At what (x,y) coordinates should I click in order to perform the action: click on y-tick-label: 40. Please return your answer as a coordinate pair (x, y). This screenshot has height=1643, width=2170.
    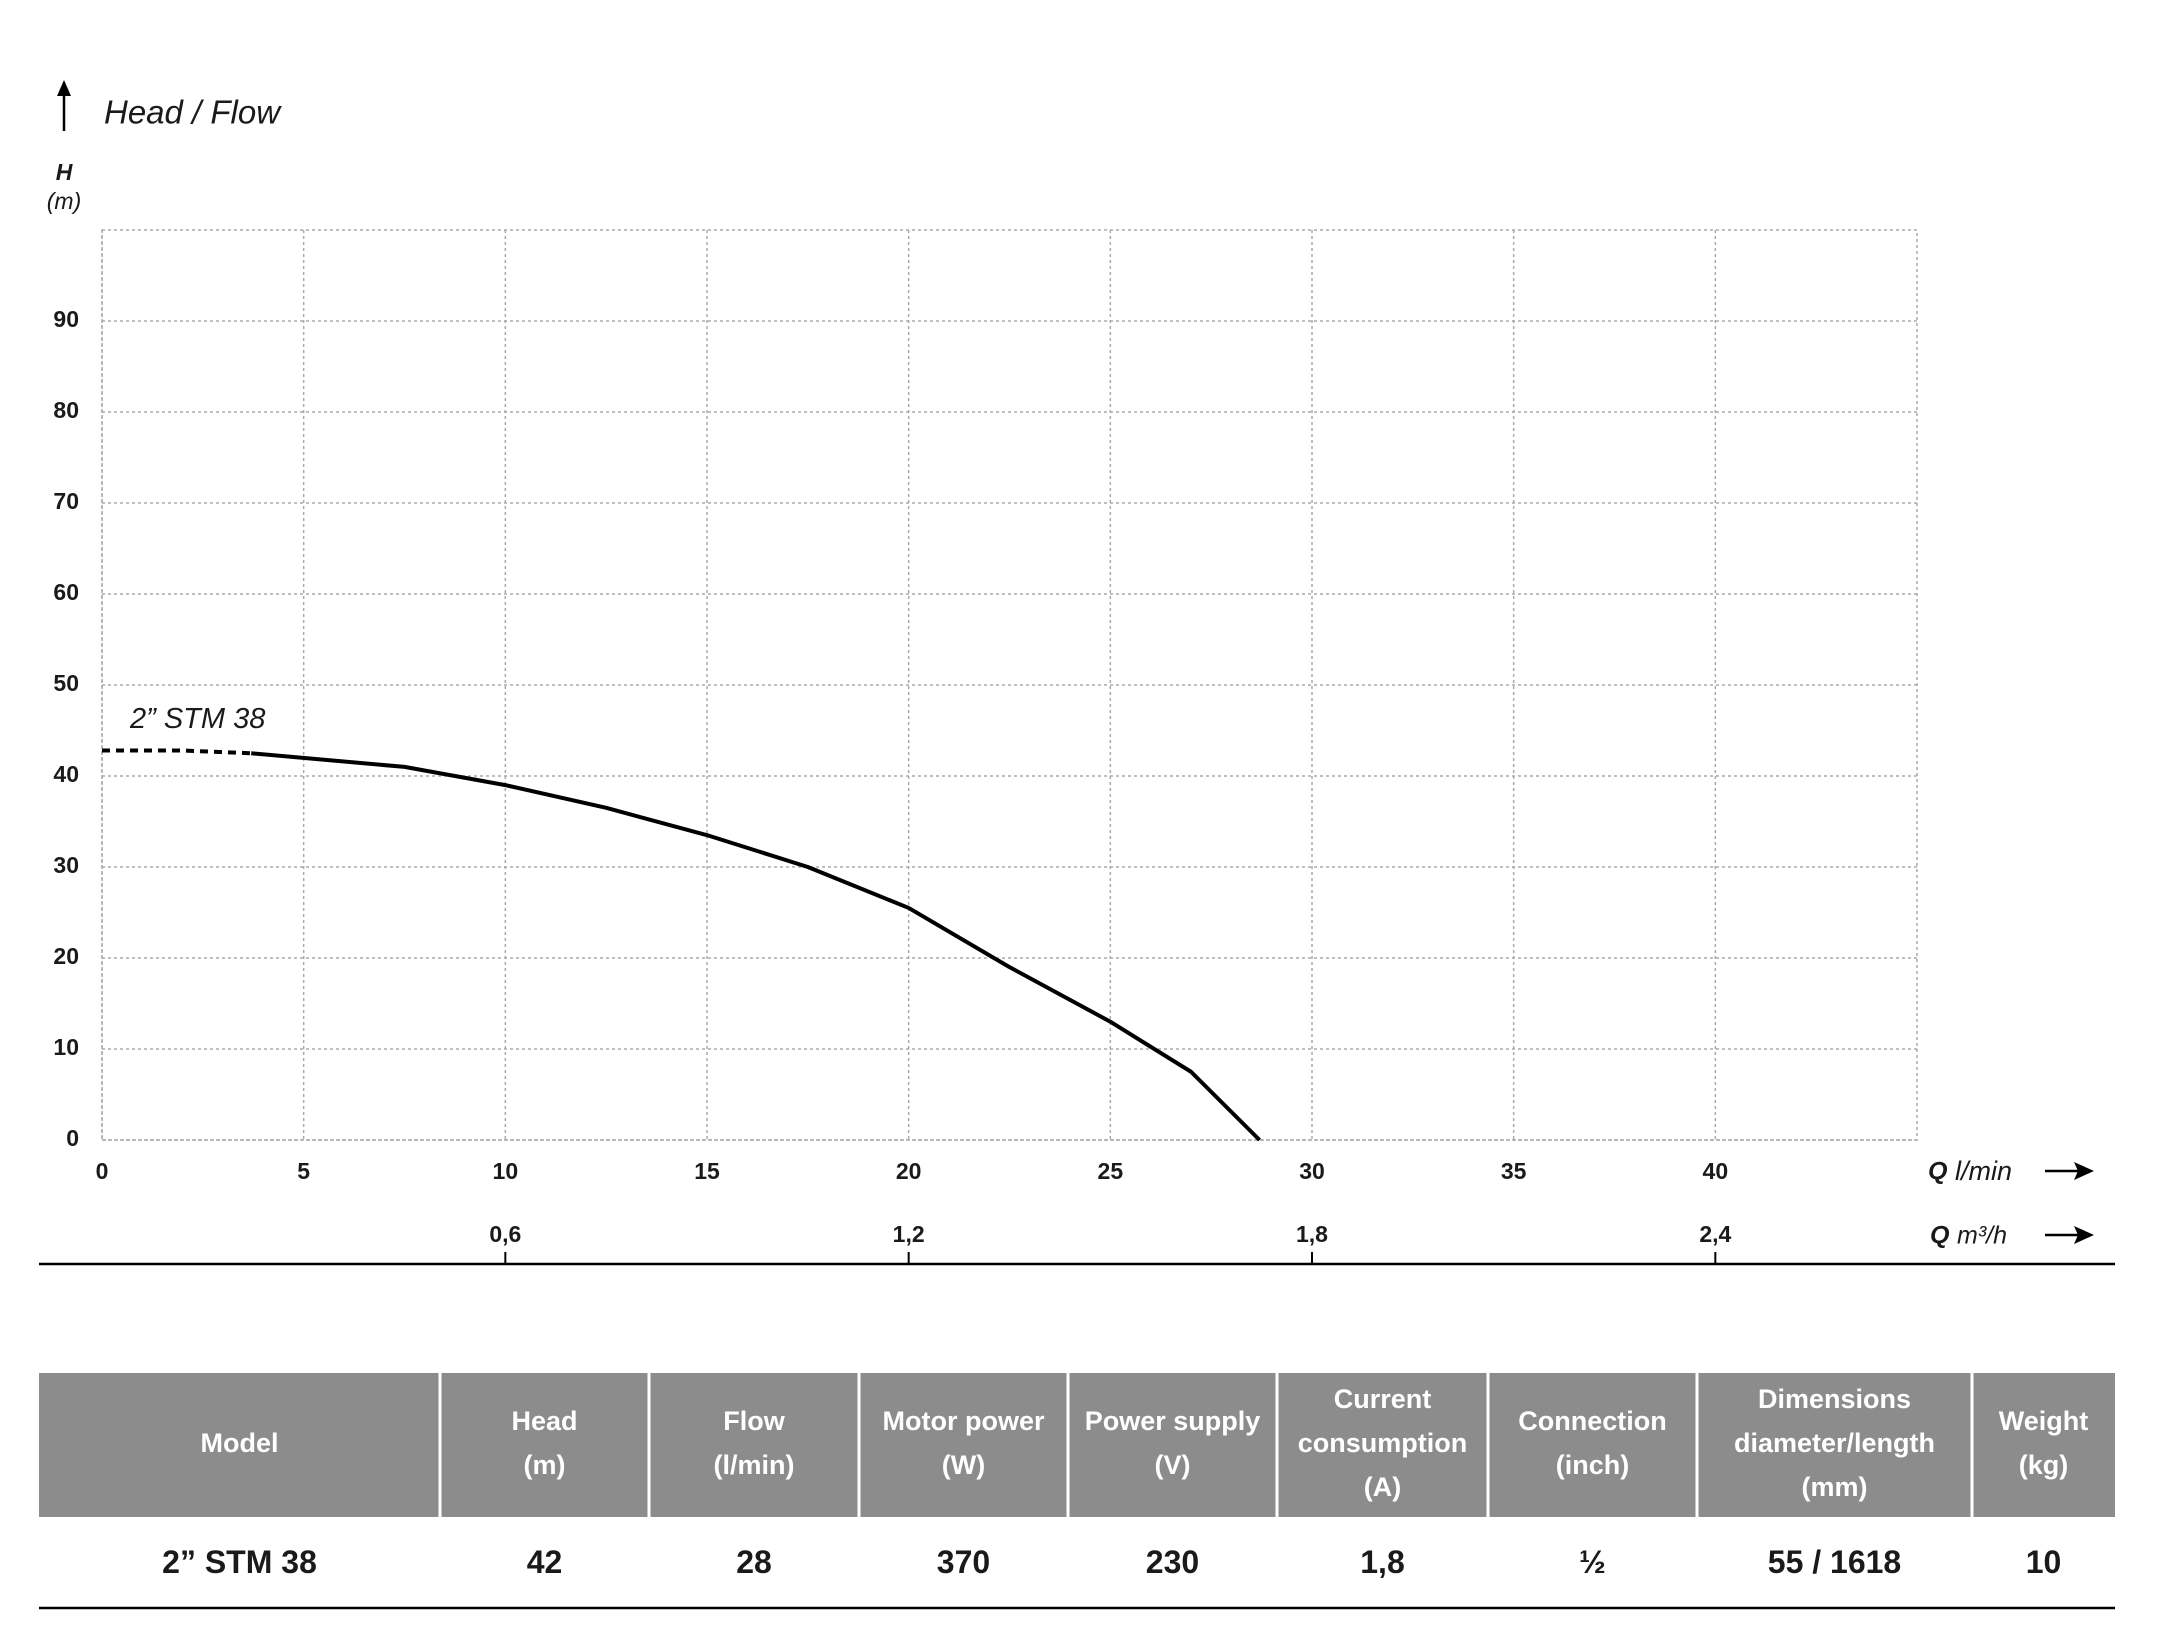
    Looking at the image, I should click on (66, 774).